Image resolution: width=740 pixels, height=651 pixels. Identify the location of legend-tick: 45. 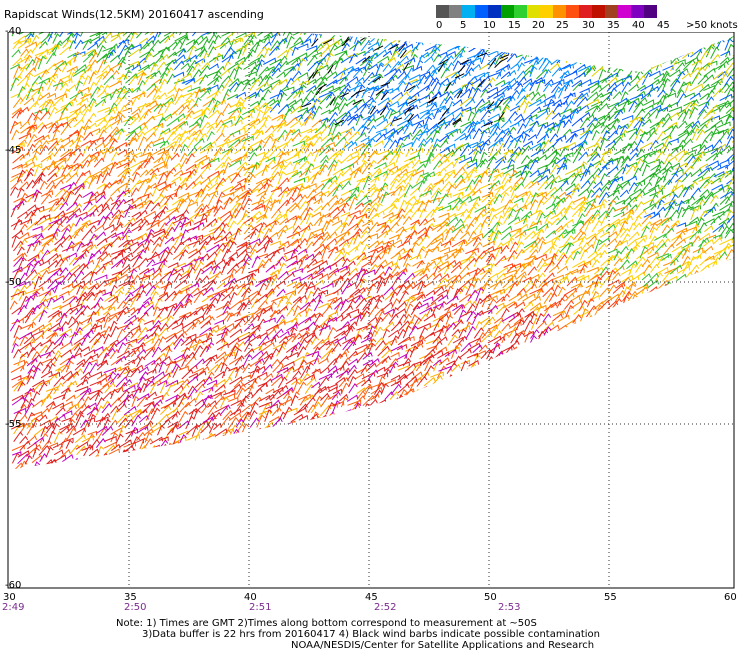
(663, 25).